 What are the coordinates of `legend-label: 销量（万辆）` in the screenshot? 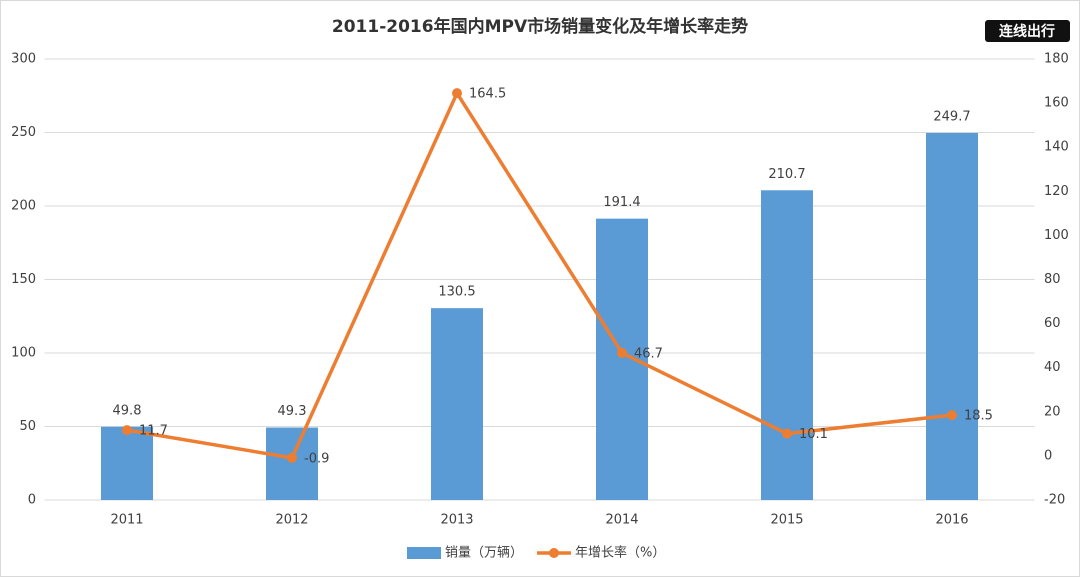 It's located at (484, 553).